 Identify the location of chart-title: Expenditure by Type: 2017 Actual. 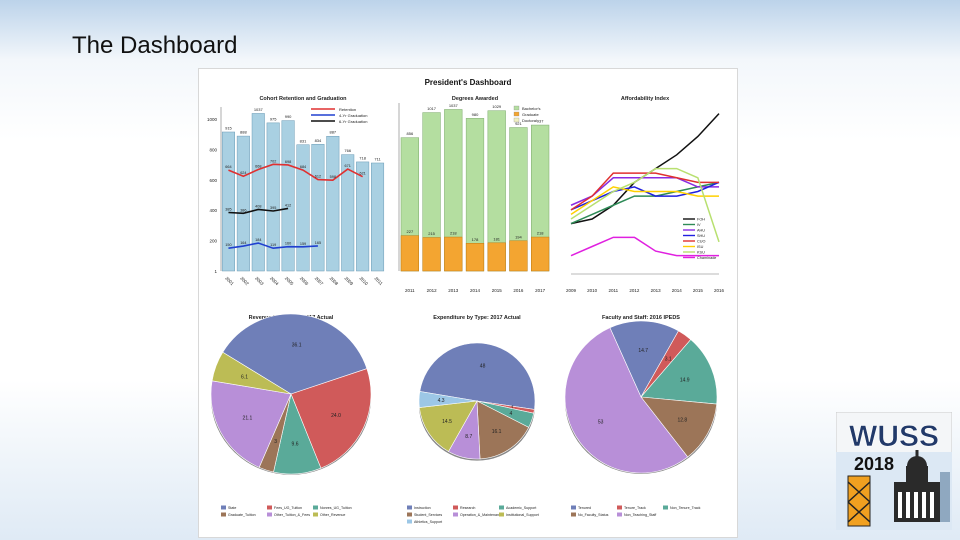
(477, 318).